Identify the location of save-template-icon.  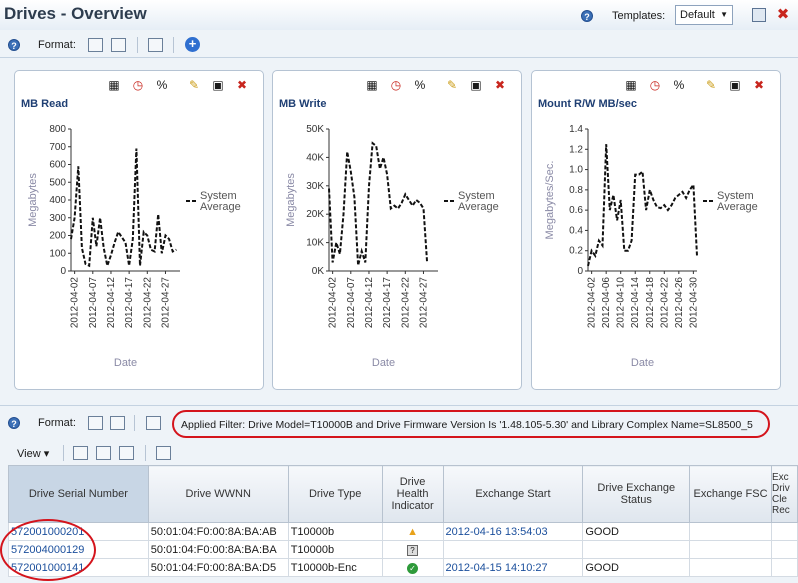
(759, 15).